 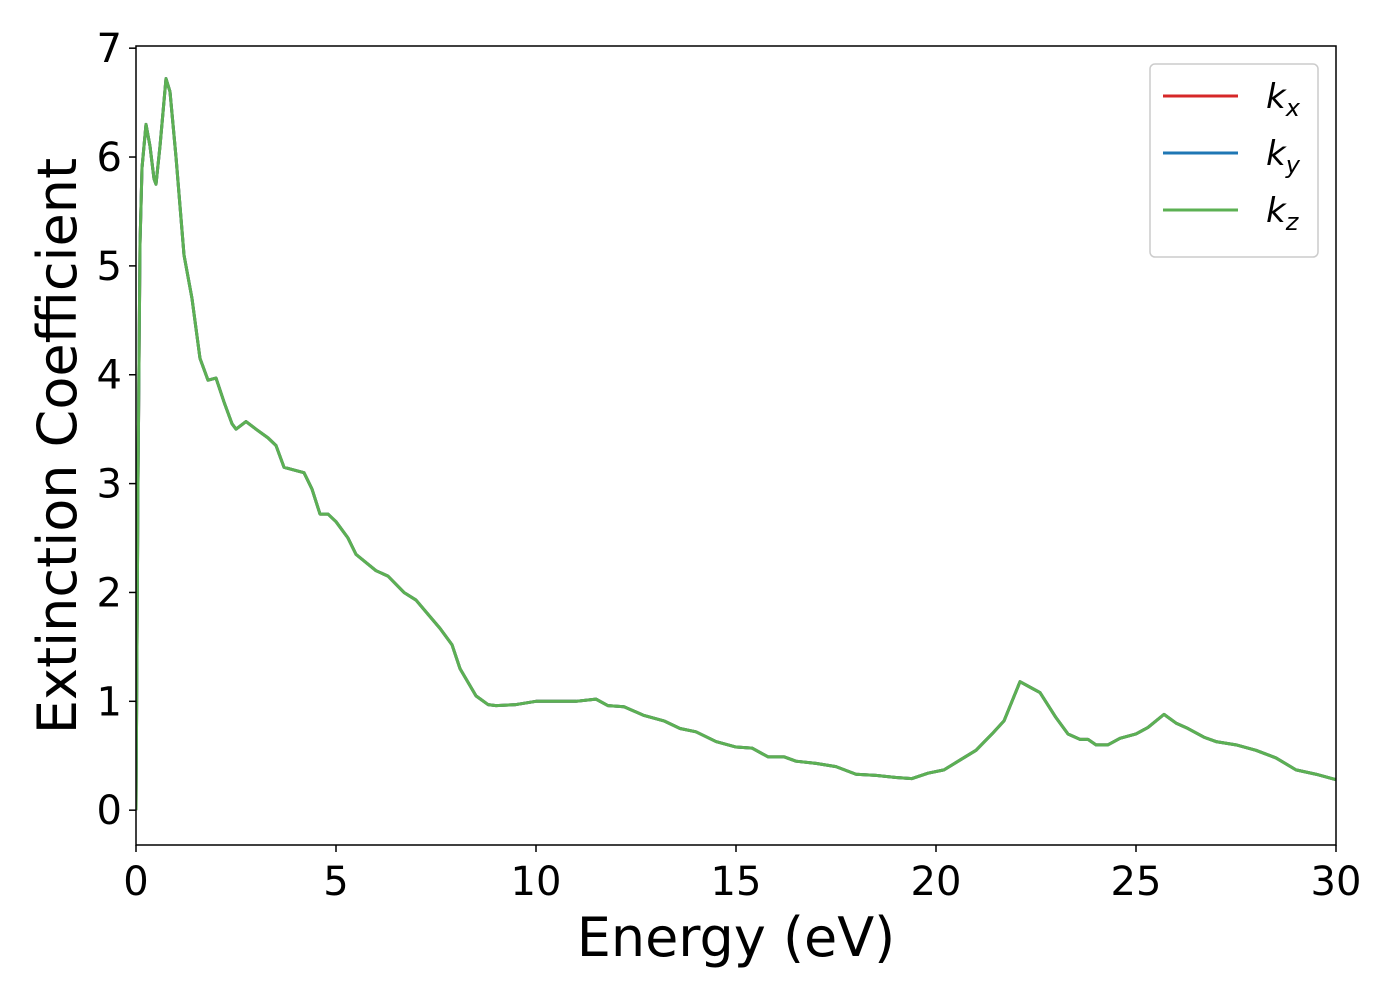 What do you see at coordinates (109, 49) in the screenshot?
I see `y-tick-label: 7` at bounding box center [109, 49].